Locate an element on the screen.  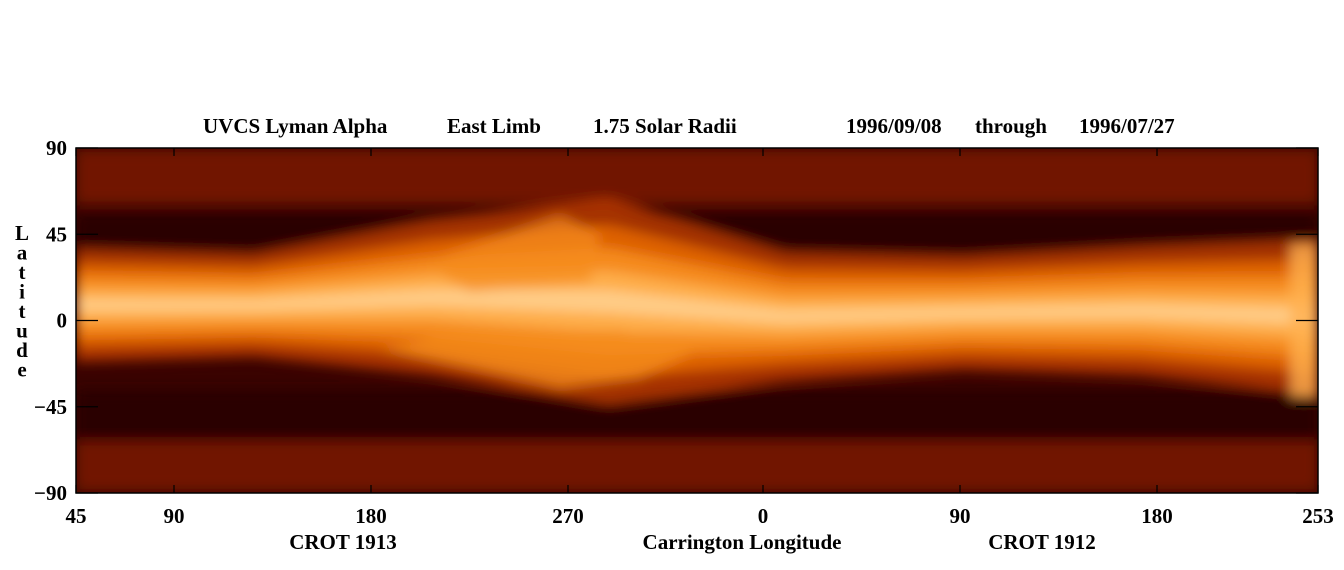
background-band is located at coordinates (697, 416).